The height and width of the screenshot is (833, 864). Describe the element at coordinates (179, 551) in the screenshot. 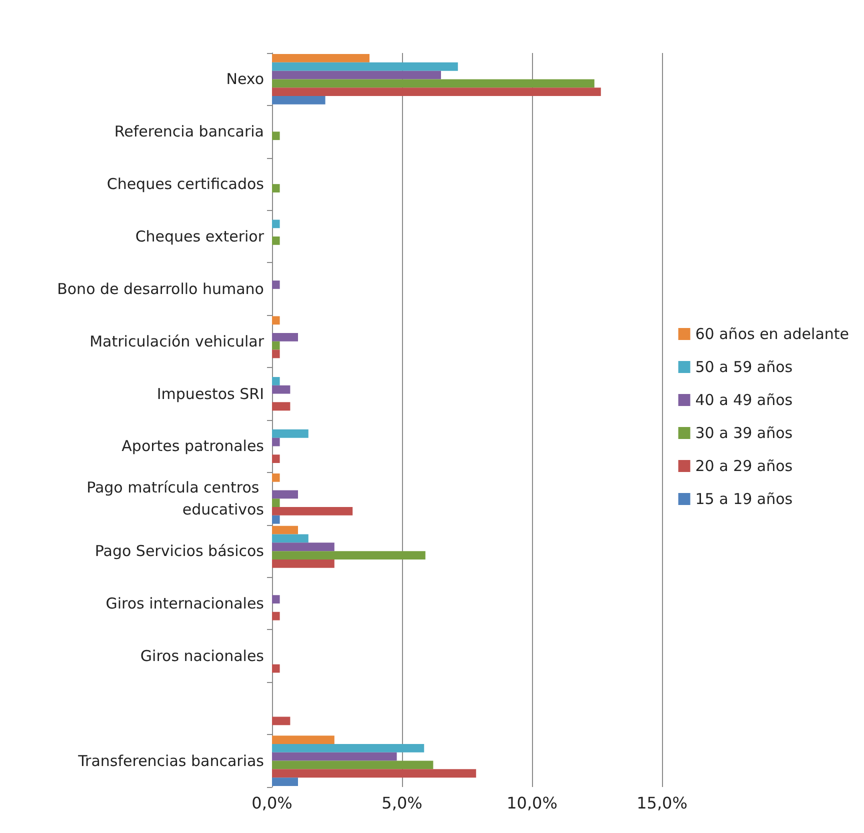

I see `y-tick-label: Pago Servicios básicos` at that location.